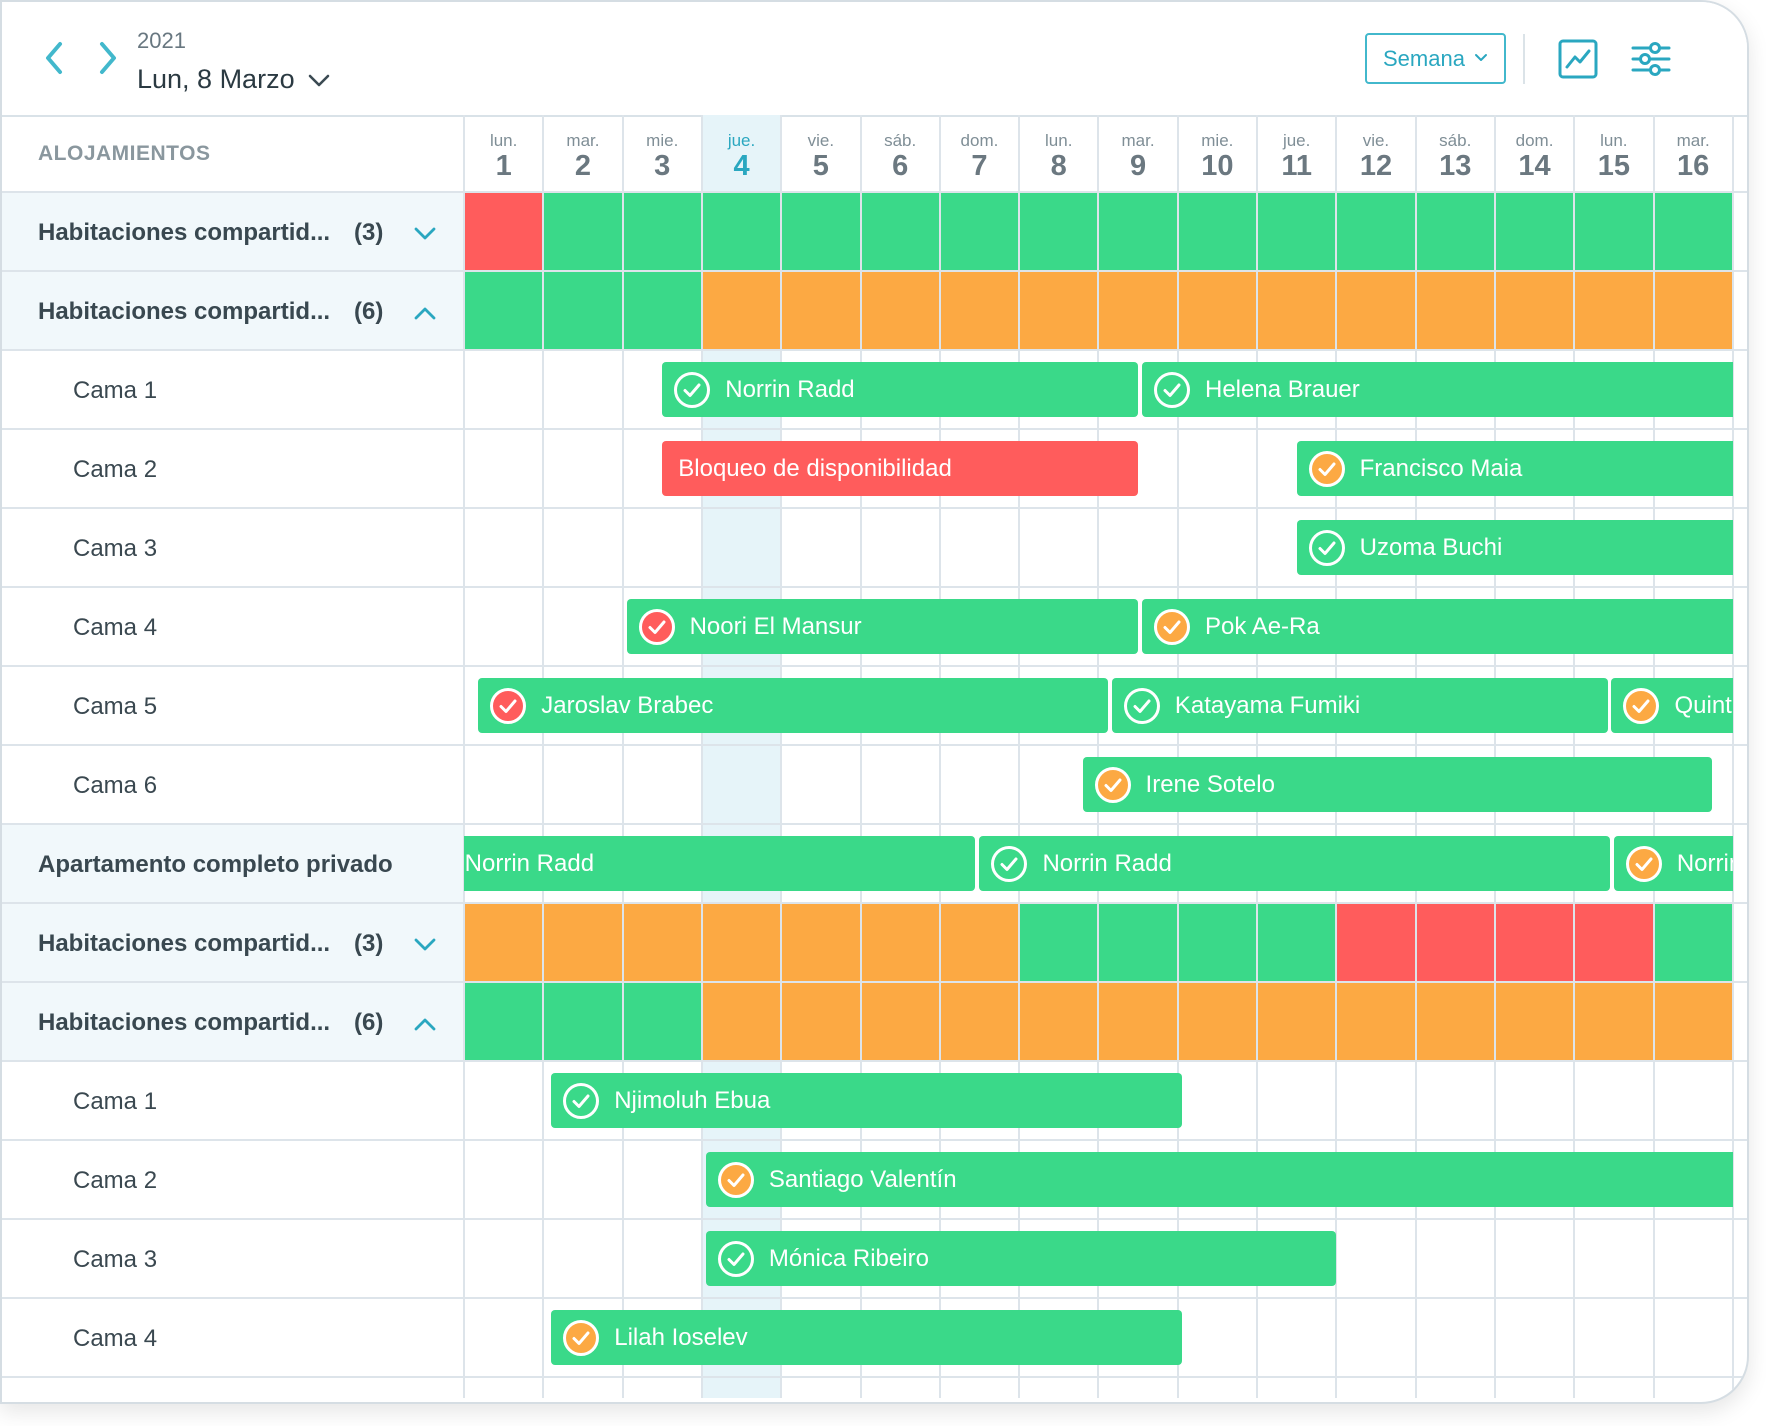  What do you see at coordinates (233, 864) in the screenshot?
I see `room-group-row: Apartamento completo privado` at bounding box center [233, 864].